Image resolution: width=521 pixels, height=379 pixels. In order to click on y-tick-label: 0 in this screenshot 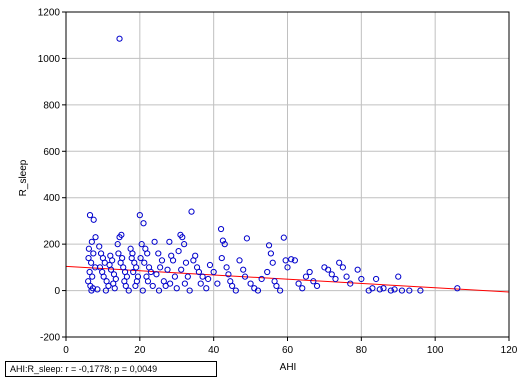, I will do `click(57, 291)`.